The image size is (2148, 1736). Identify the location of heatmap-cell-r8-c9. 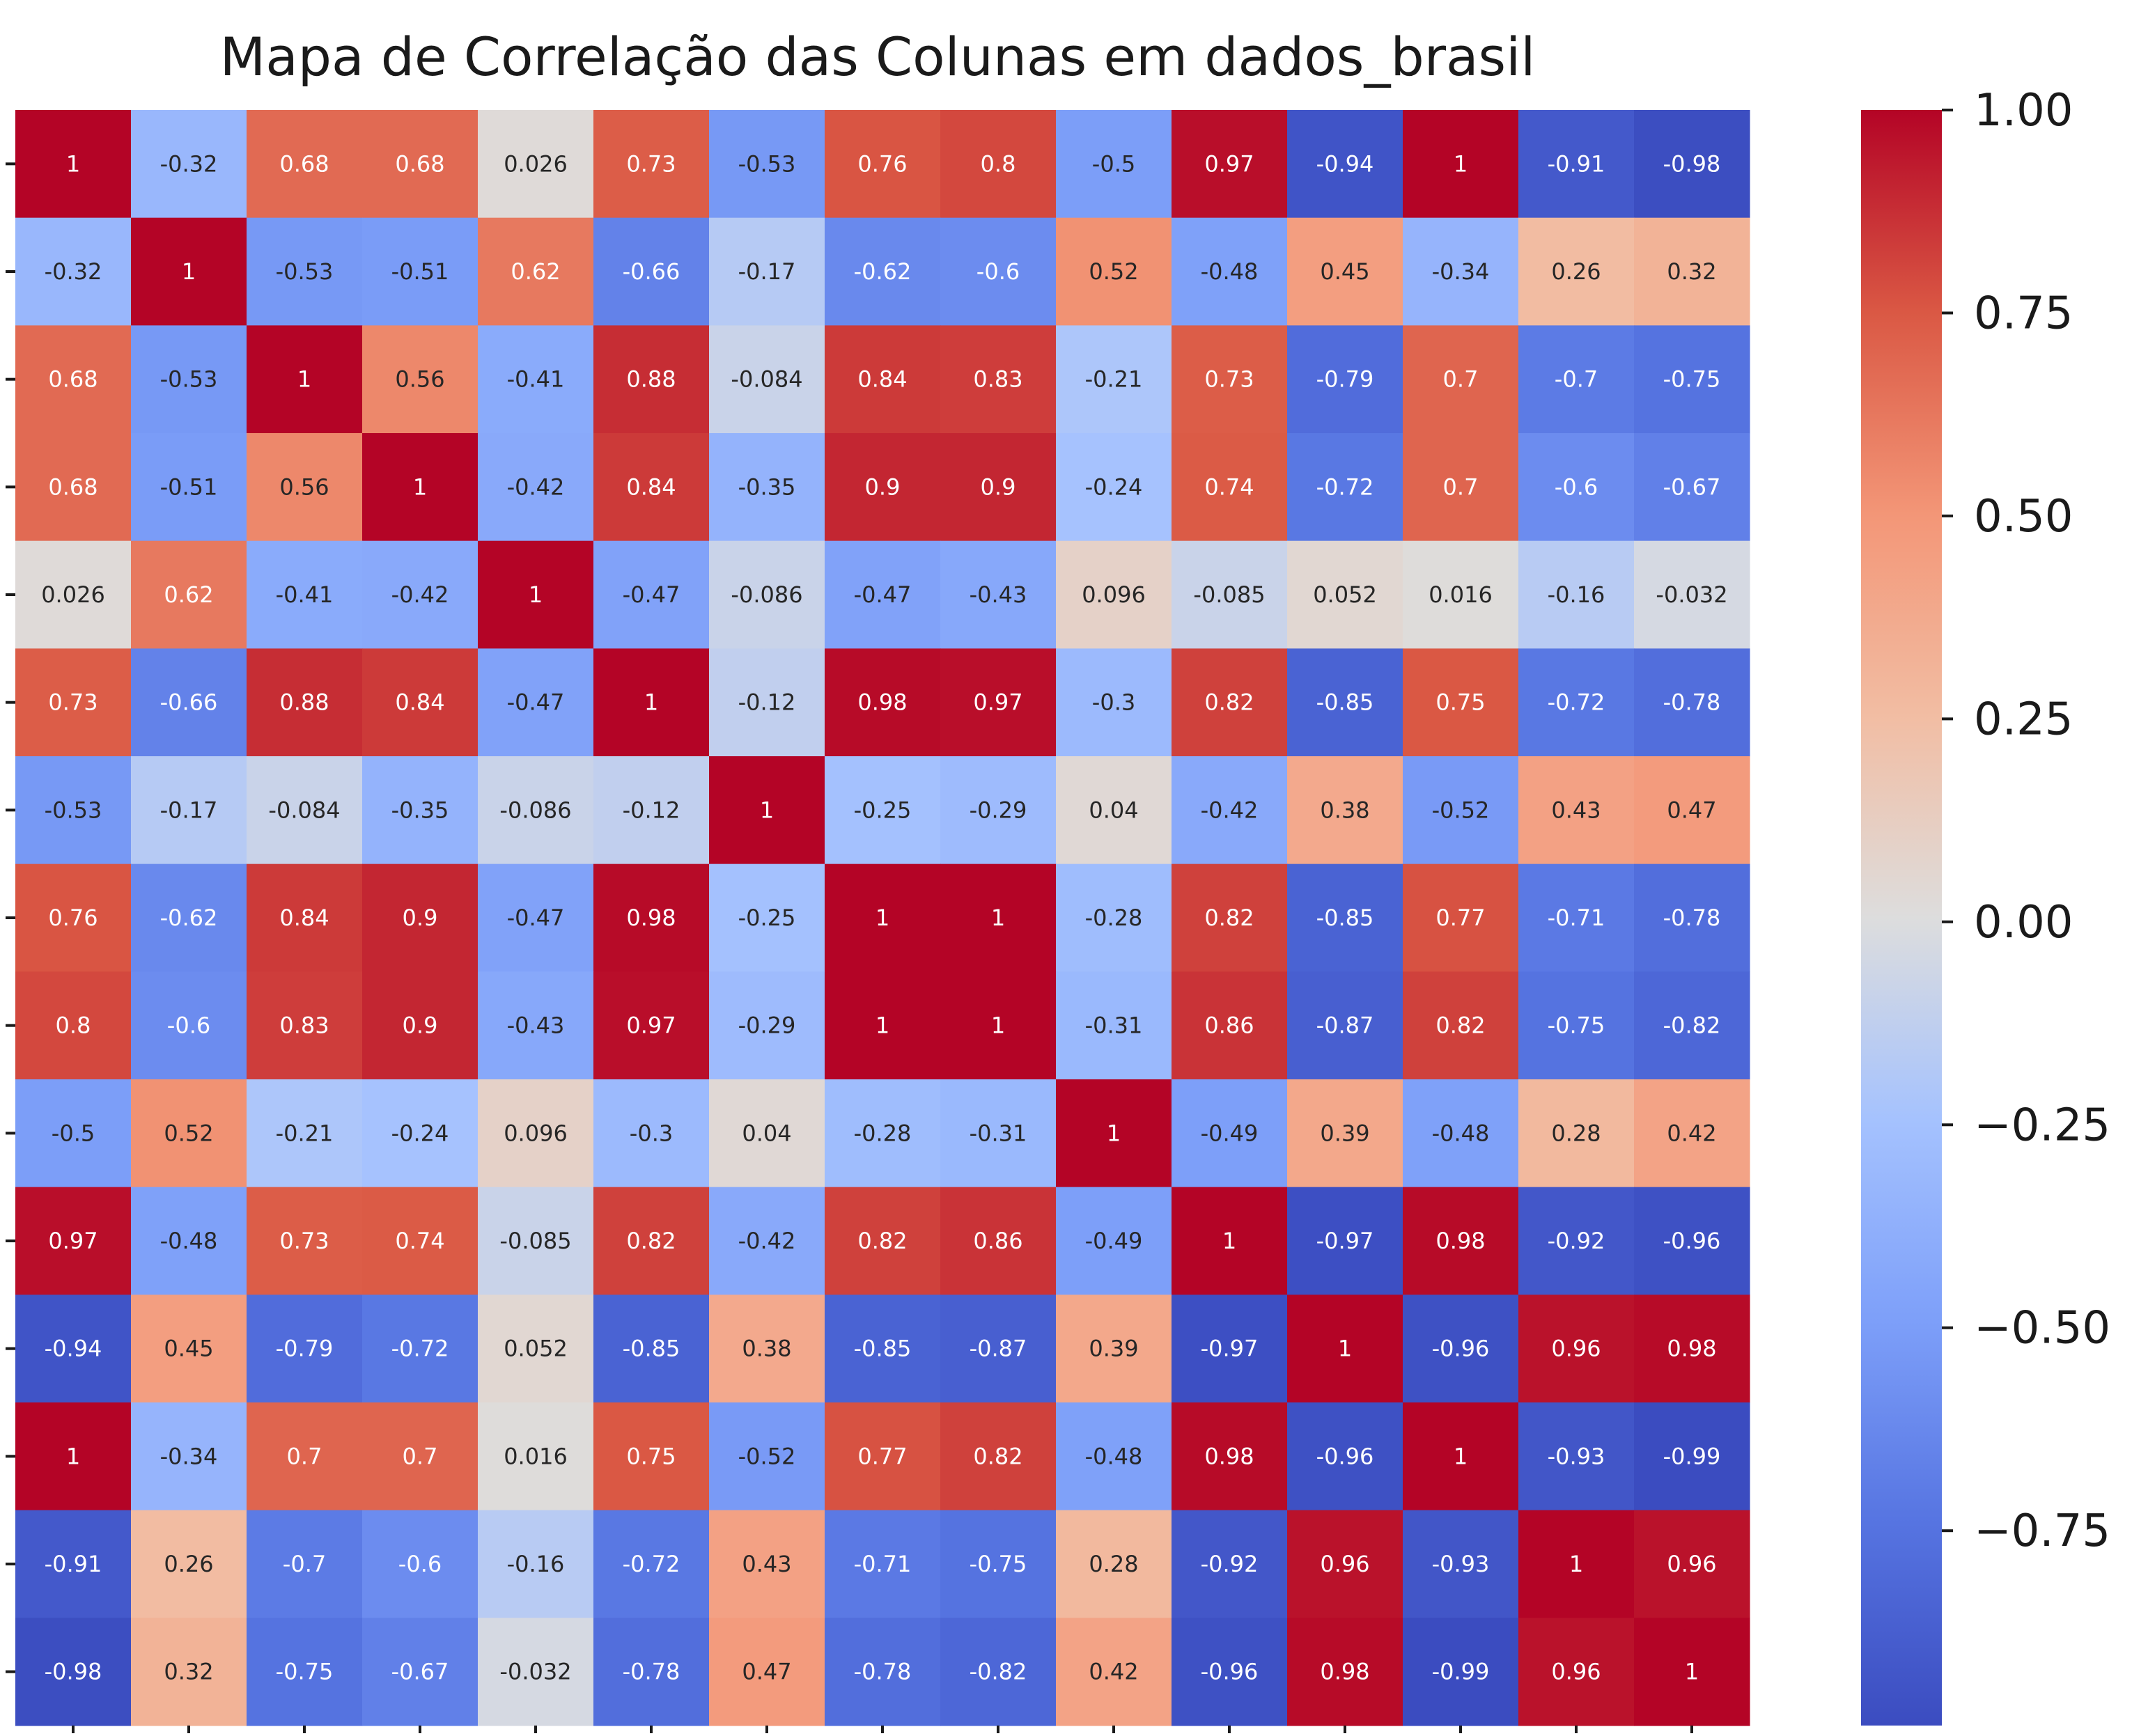
(1114, 1025).